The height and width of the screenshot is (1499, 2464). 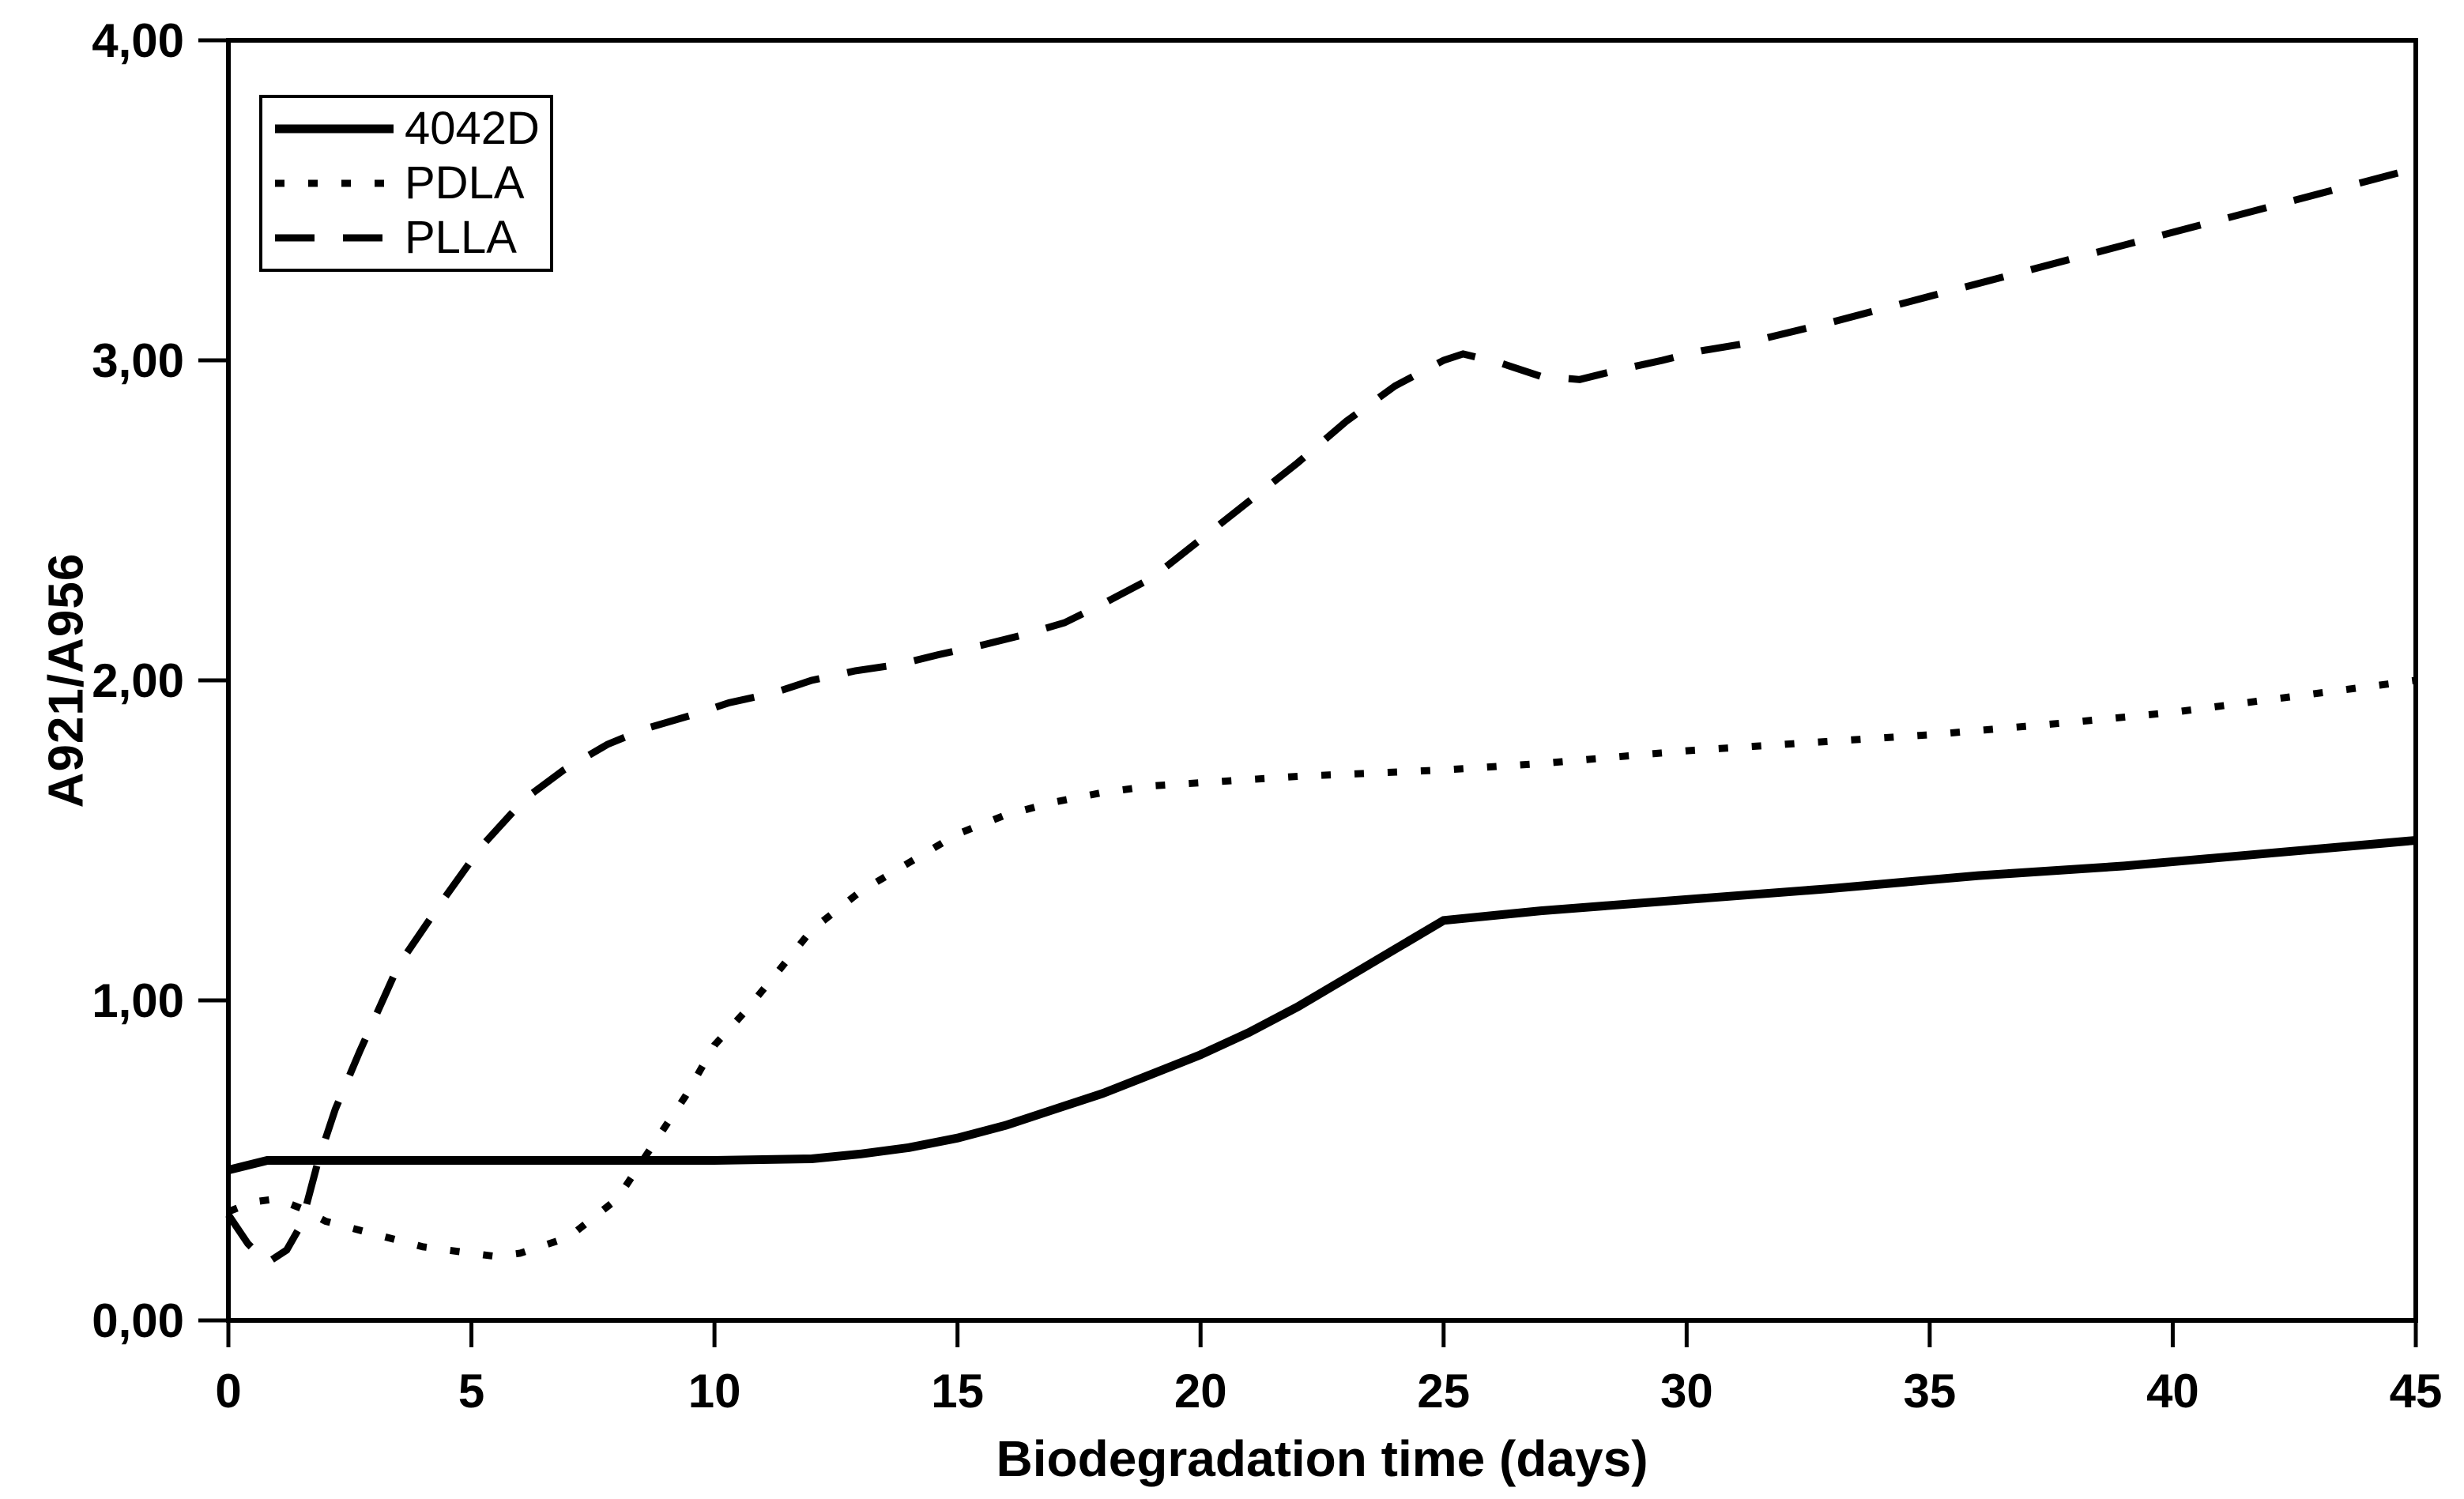 I want to click on y-tick-label: 1,00, so click(x=138, y=1001).